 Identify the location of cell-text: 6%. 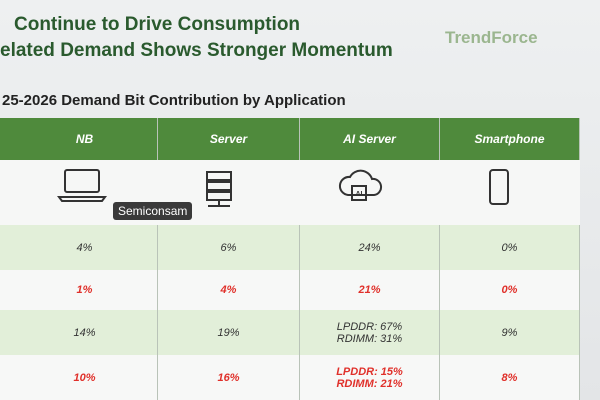
(228, 247).